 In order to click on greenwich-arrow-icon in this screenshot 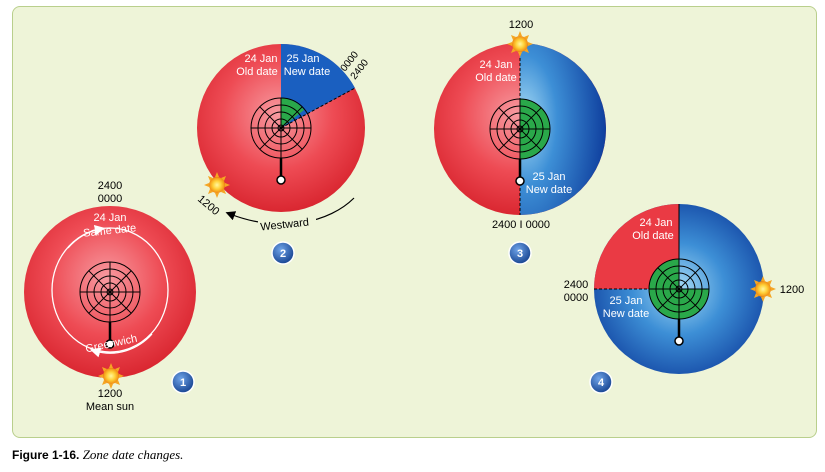, I will do `click(121, 345)`.